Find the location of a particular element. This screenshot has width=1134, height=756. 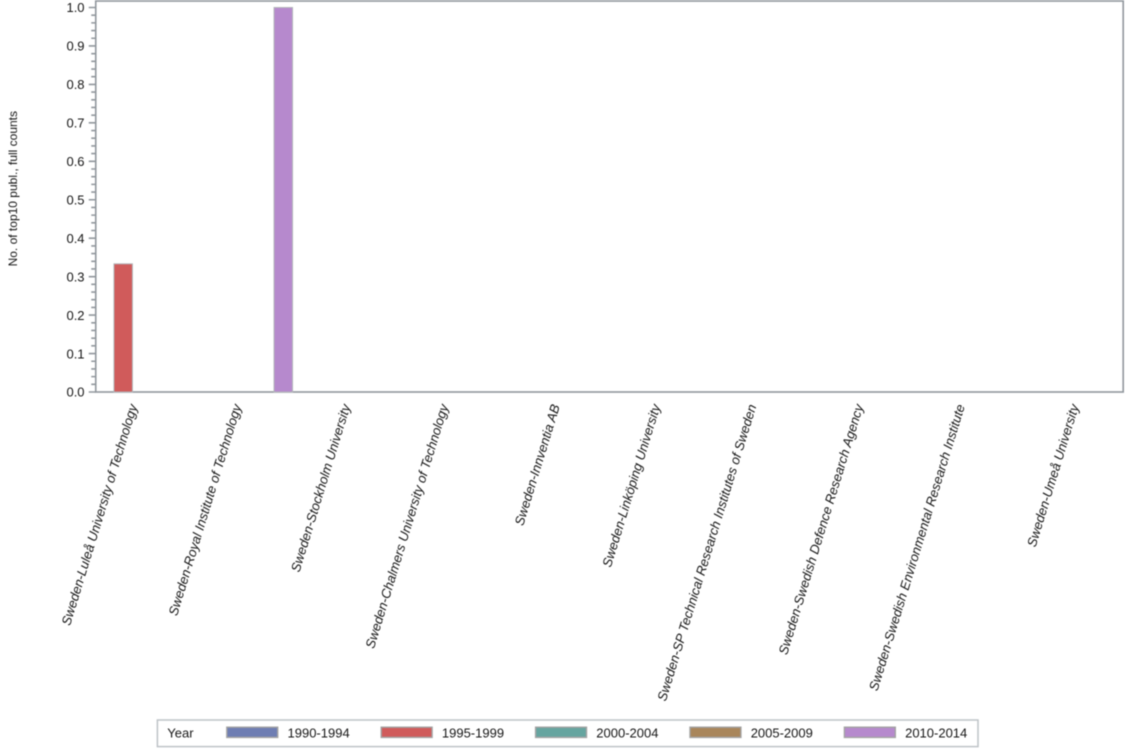

svg-text: 0.5 is located at coordinates (75, 199).